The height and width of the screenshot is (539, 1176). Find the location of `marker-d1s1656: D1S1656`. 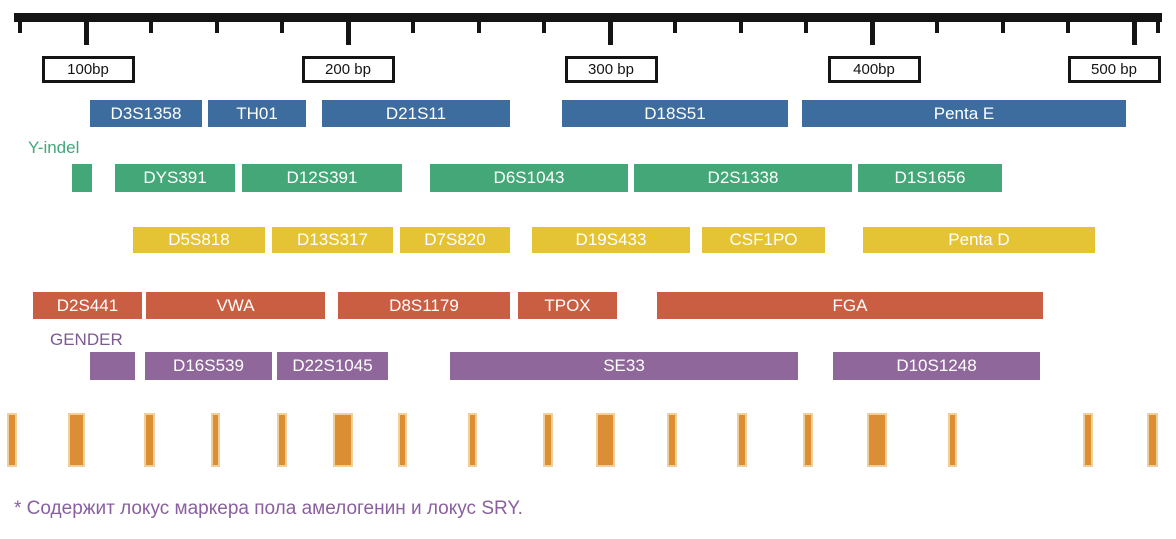

marker-d1s1656: D1S1656 is located at coordinates (930, 178).